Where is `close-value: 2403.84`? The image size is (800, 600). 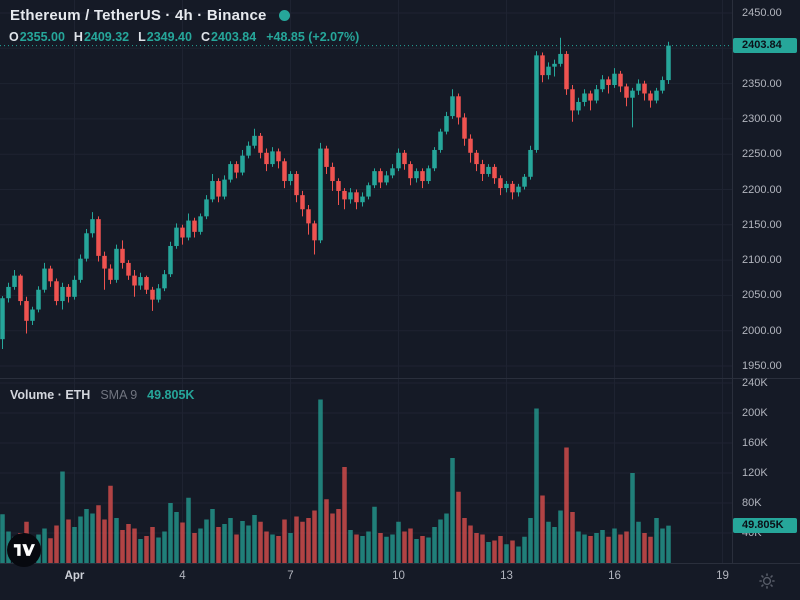 close-value: 2403.84 is located at coordinates (234, 37).